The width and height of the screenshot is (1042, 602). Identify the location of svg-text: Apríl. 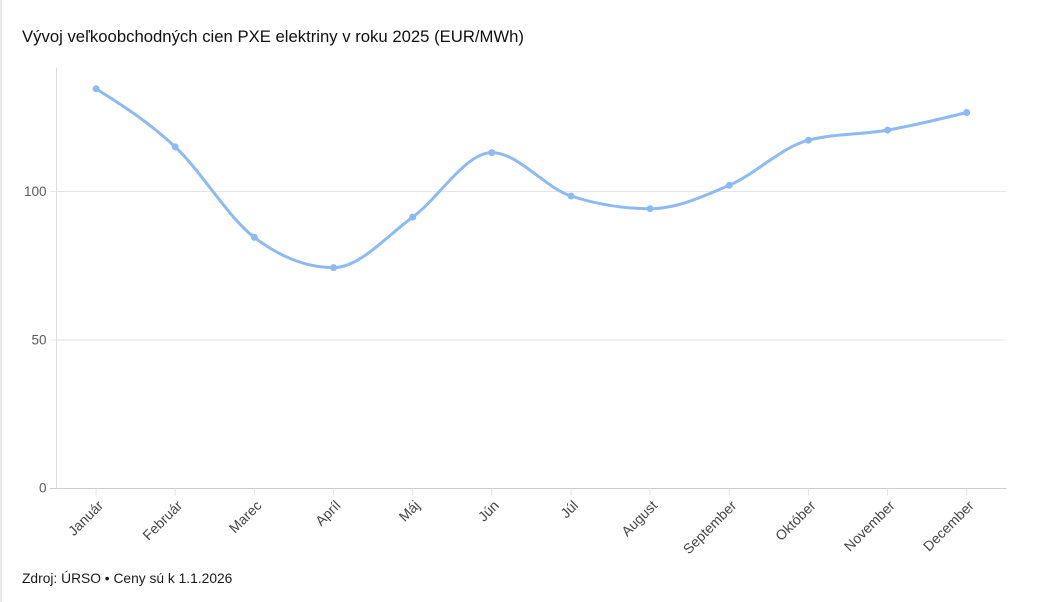
(328, 513).